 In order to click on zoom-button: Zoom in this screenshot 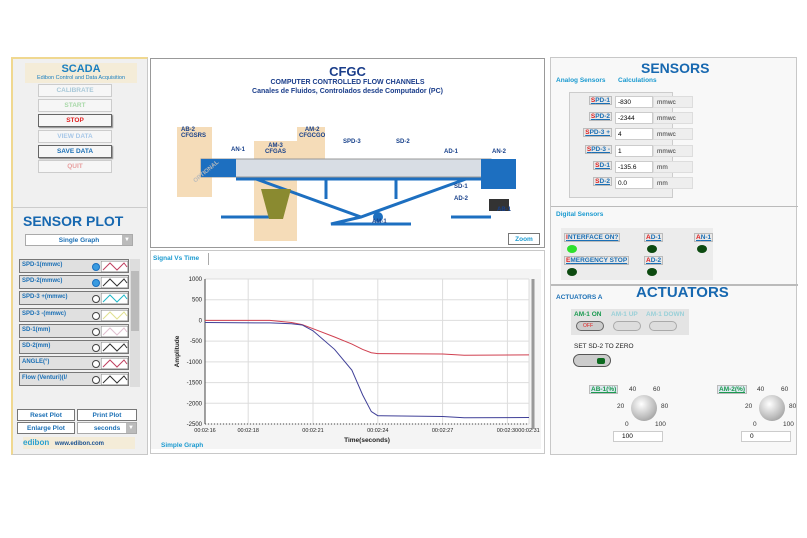, I will do `click(524, 239)`.